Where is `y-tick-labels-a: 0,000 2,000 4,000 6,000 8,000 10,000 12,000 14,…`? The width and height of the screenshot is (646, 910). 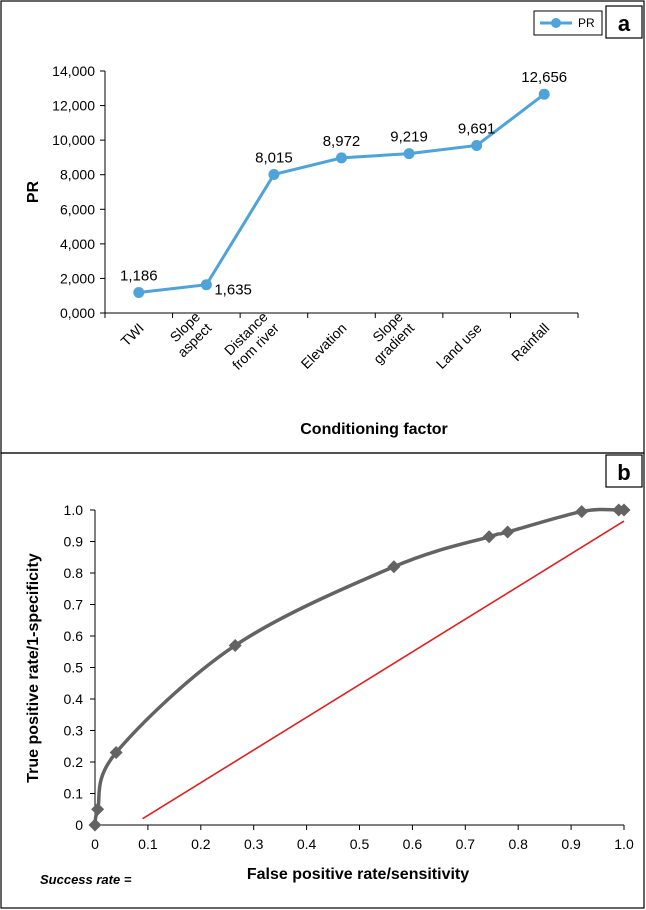
y-tick-labels-a: 0,000 2,000 4,000 6,000 8,000 10,000 12,000 14,… is located at coordinates (78, 192).